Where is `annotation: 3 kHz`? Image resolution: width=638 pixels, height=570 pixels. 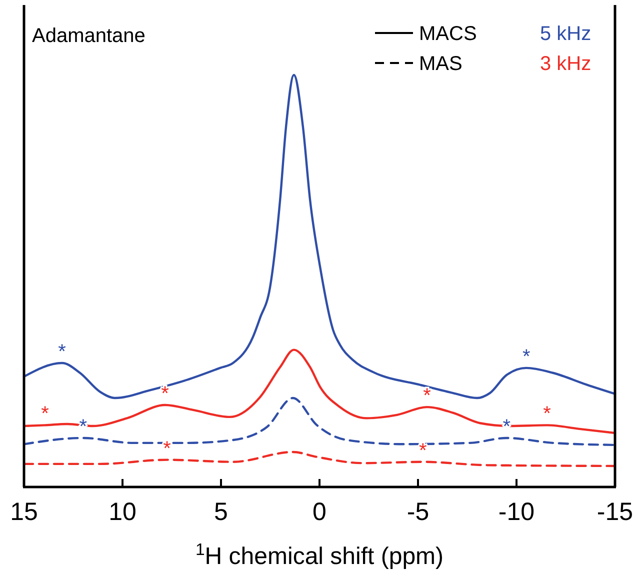
annotation: 3 kHz is located at coordinates (566, 64).